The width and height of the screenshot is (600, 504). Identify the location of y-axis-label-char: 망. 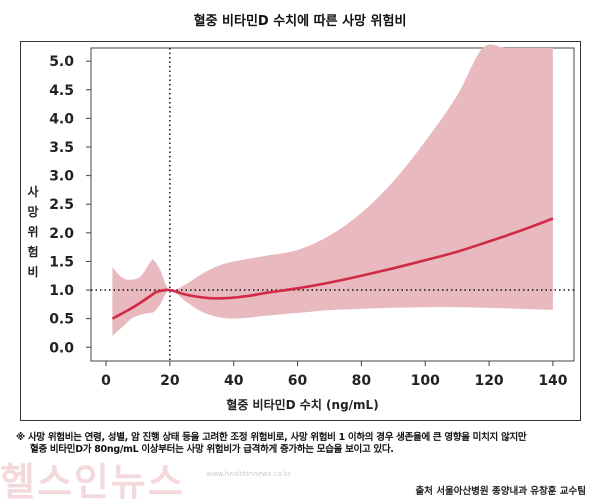
(32, 212).